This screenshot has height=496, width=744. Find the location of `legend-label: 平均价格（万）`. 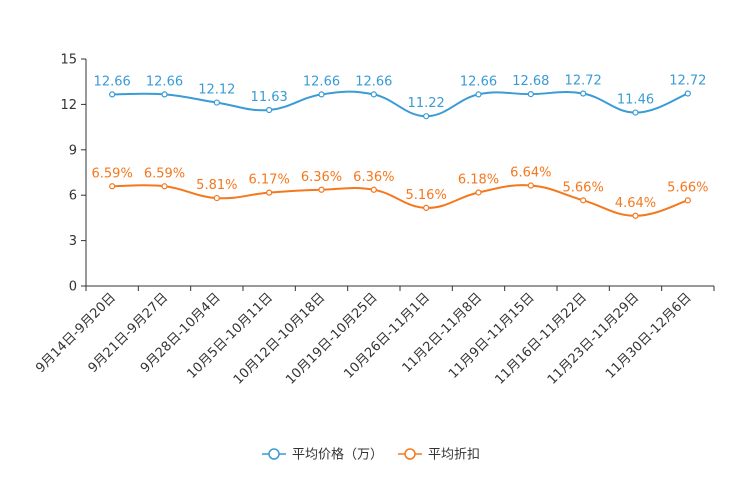

legend-label: 平均价格（万） is located at coordinates (337, 455).